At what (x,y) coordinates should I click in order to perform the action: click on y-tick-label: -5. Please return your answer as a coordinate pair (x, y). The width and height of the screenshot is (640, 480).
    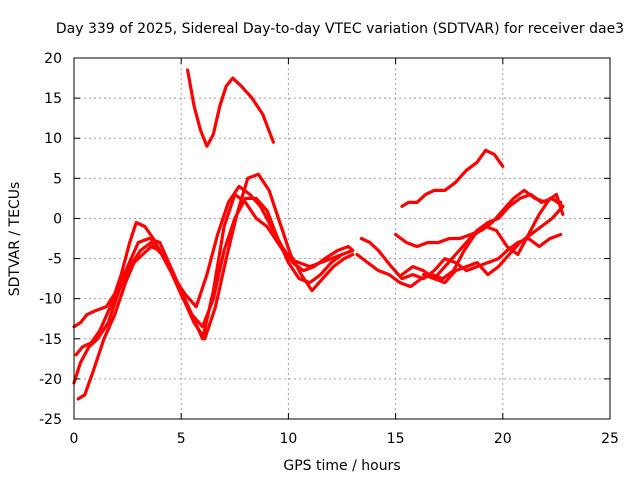
    Looking at the image, I should click on (55, 260).